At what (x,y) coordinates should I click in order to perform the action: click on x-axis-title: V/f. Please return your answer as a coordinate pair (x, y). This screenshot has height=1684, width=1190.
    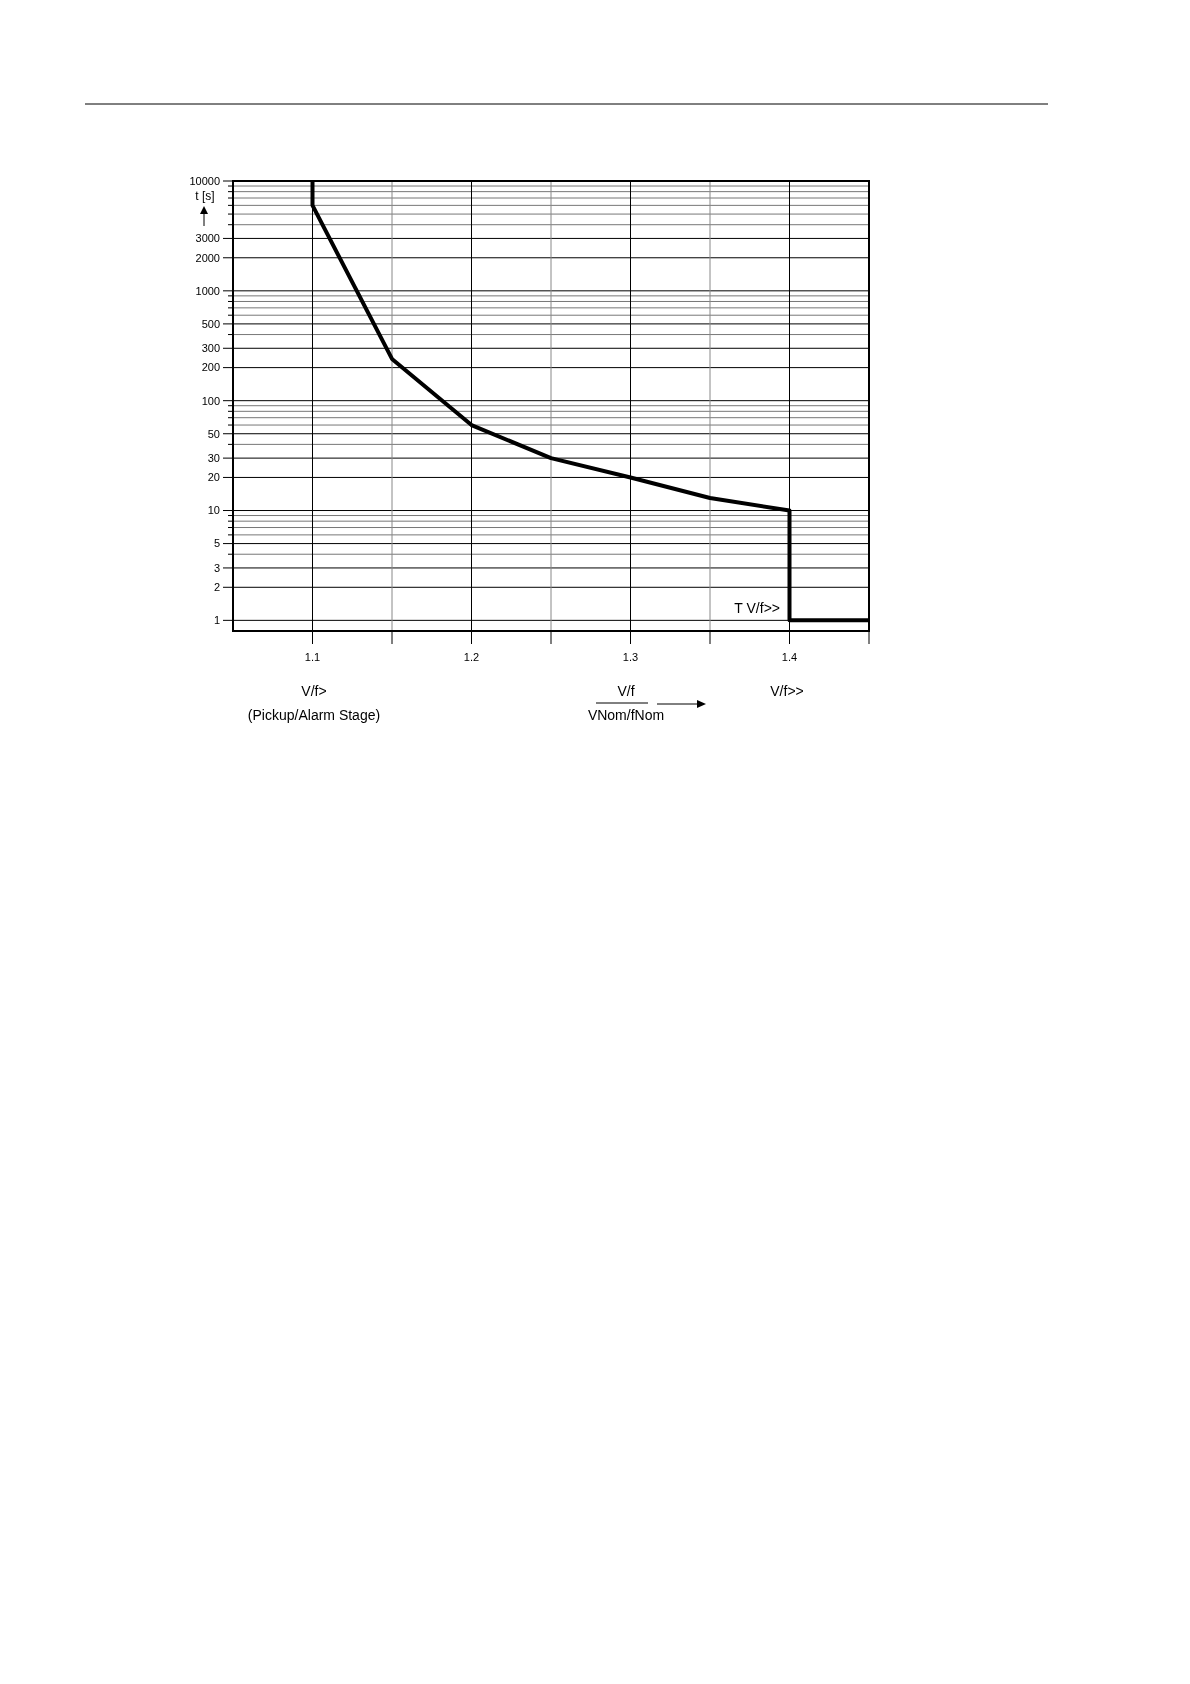
    Looking at the image, I should click on (626, 691).